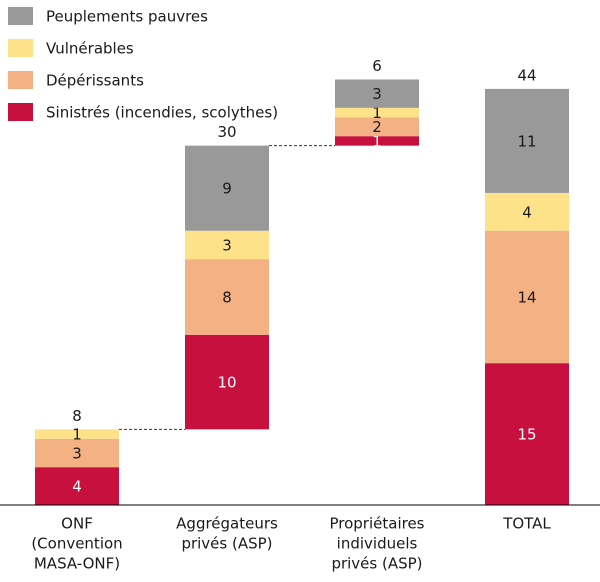  I want to click on segment-label: 11, so click(526, 141).